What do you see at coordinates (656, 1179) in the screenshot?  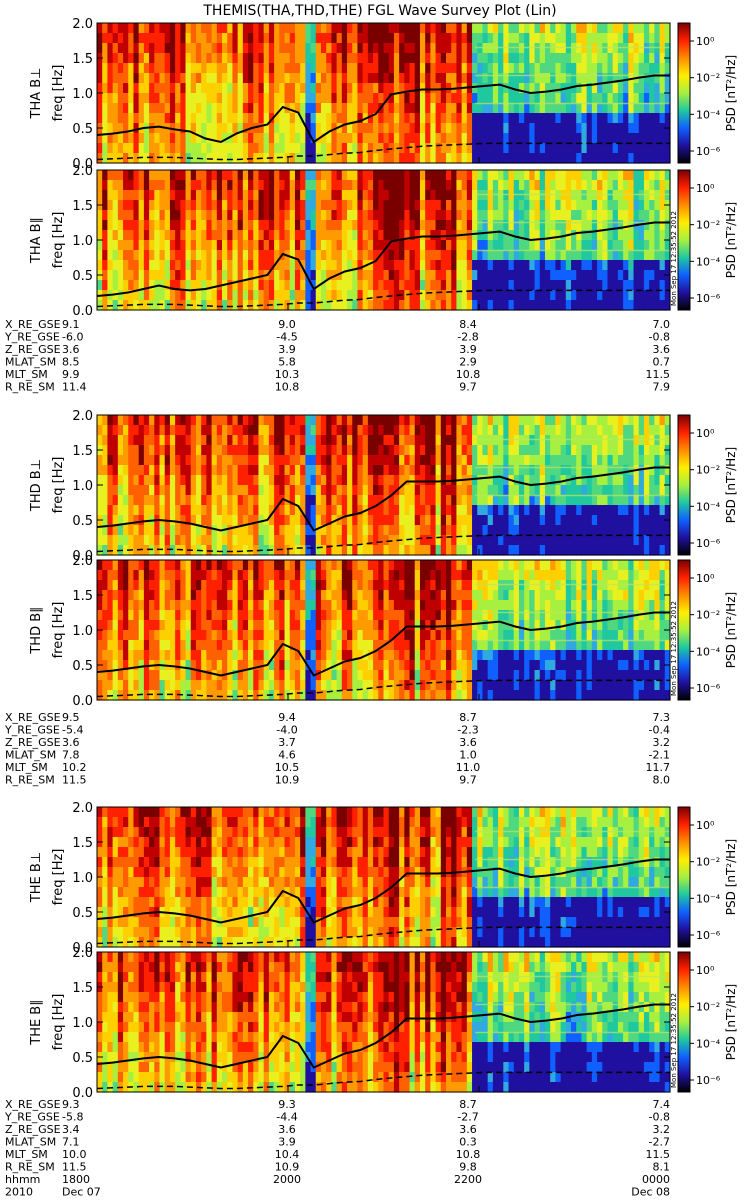 I see `time-tick-label: 0000` at bounding box center [656, 1179].